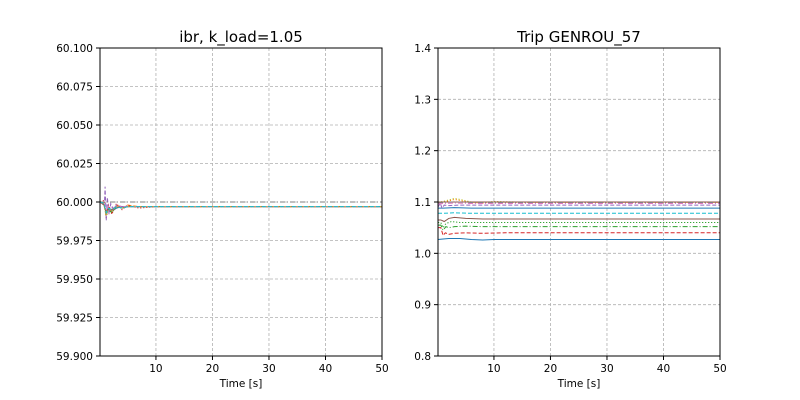  I want to click on left-chart-title: ibr, k_load=1.05, so click(241, 37).